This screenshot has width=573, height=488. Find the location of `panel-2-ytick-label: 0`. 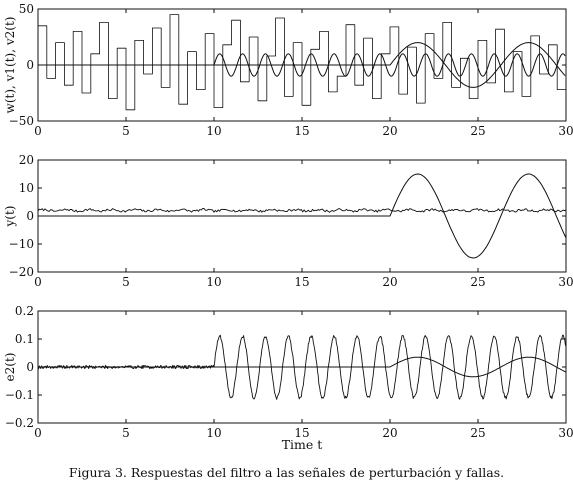

panel-2-ytick-label: 0 is located at coordinates (30, 216).